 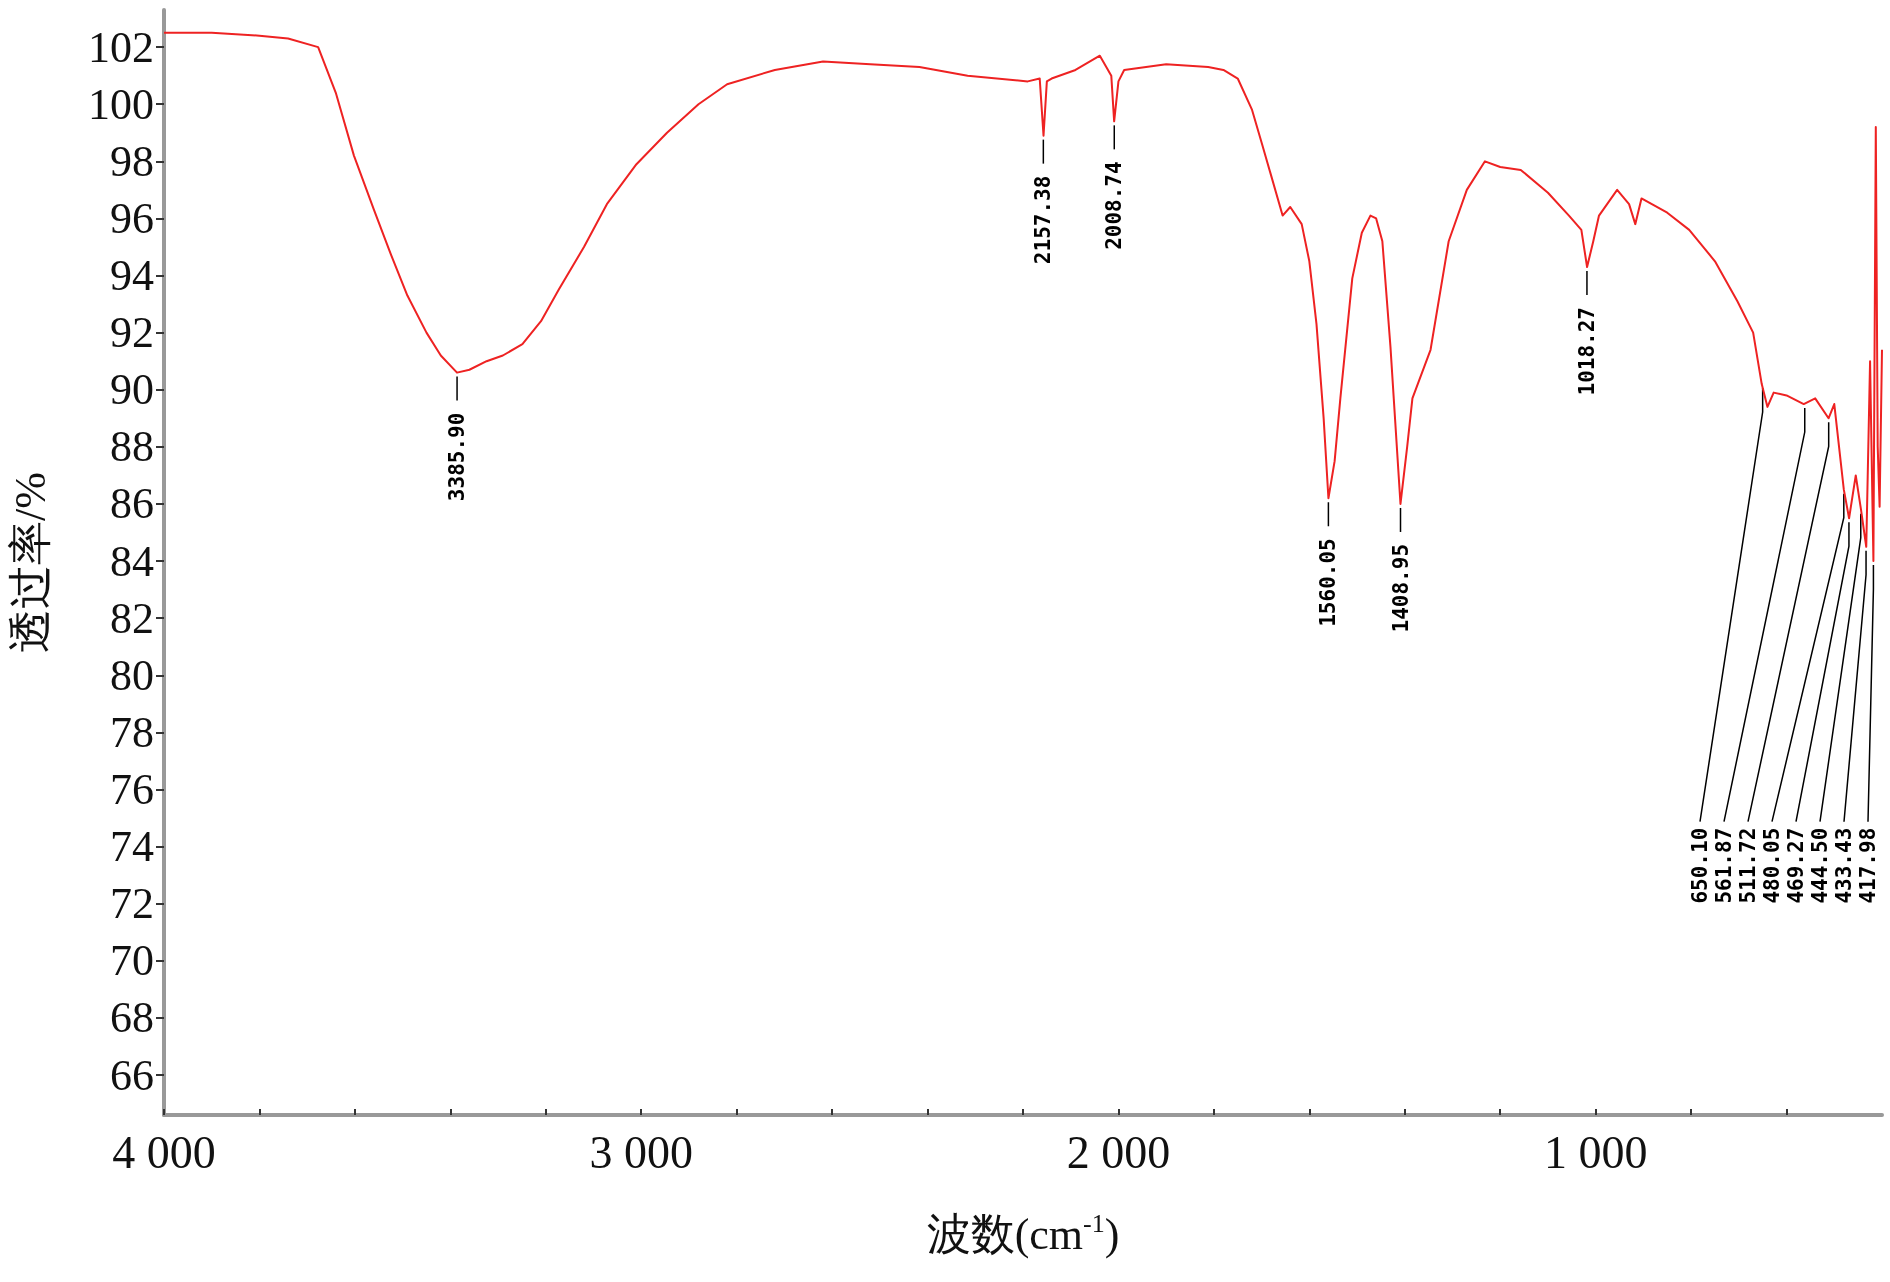 What do you see at coordinates (1586, 351) in the screenshot?
I see `annotation: 1018.27` at bounding box center [1586, 351].